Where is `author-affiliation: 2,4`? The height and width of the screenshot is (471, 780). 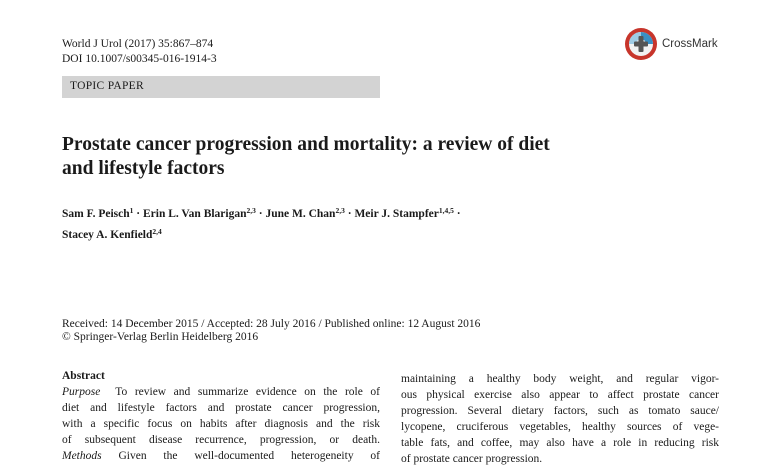 author-affiliation: 2,4 is located at coordinates (157, 231).